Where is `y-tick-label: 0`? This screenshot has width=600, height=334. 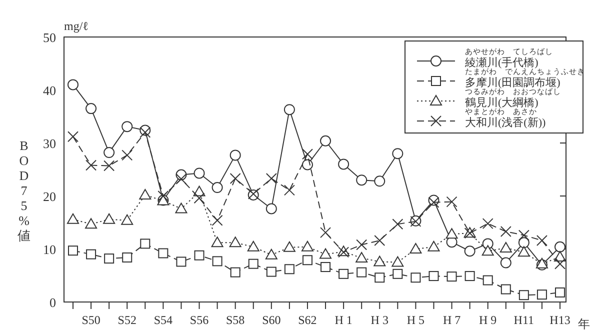
y-tick-label: 0 is located at coordinates (53, 302).